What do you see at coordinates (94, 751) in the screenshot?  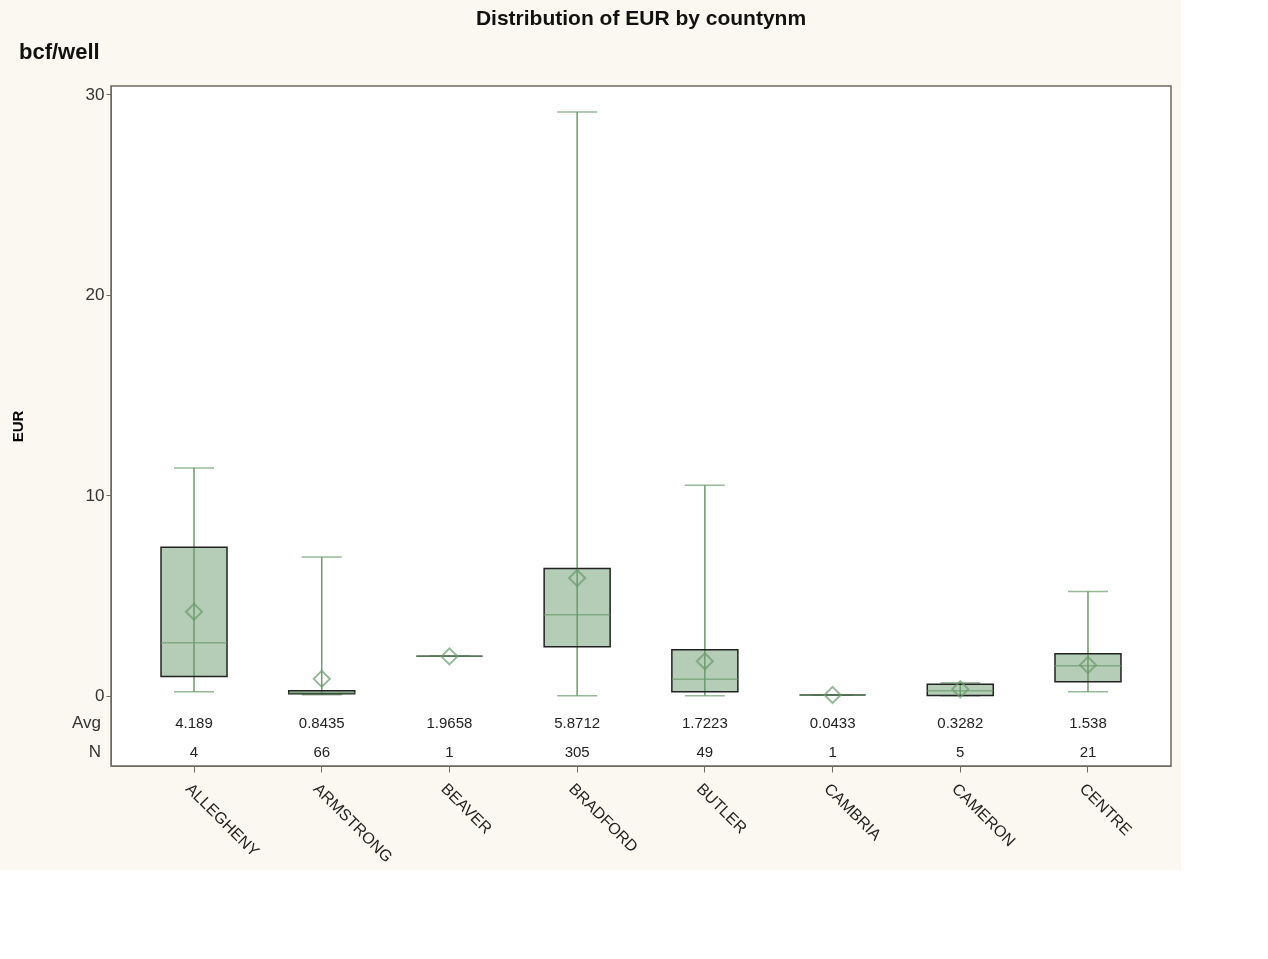 I see `text: N` at bounding box center [94, 751].